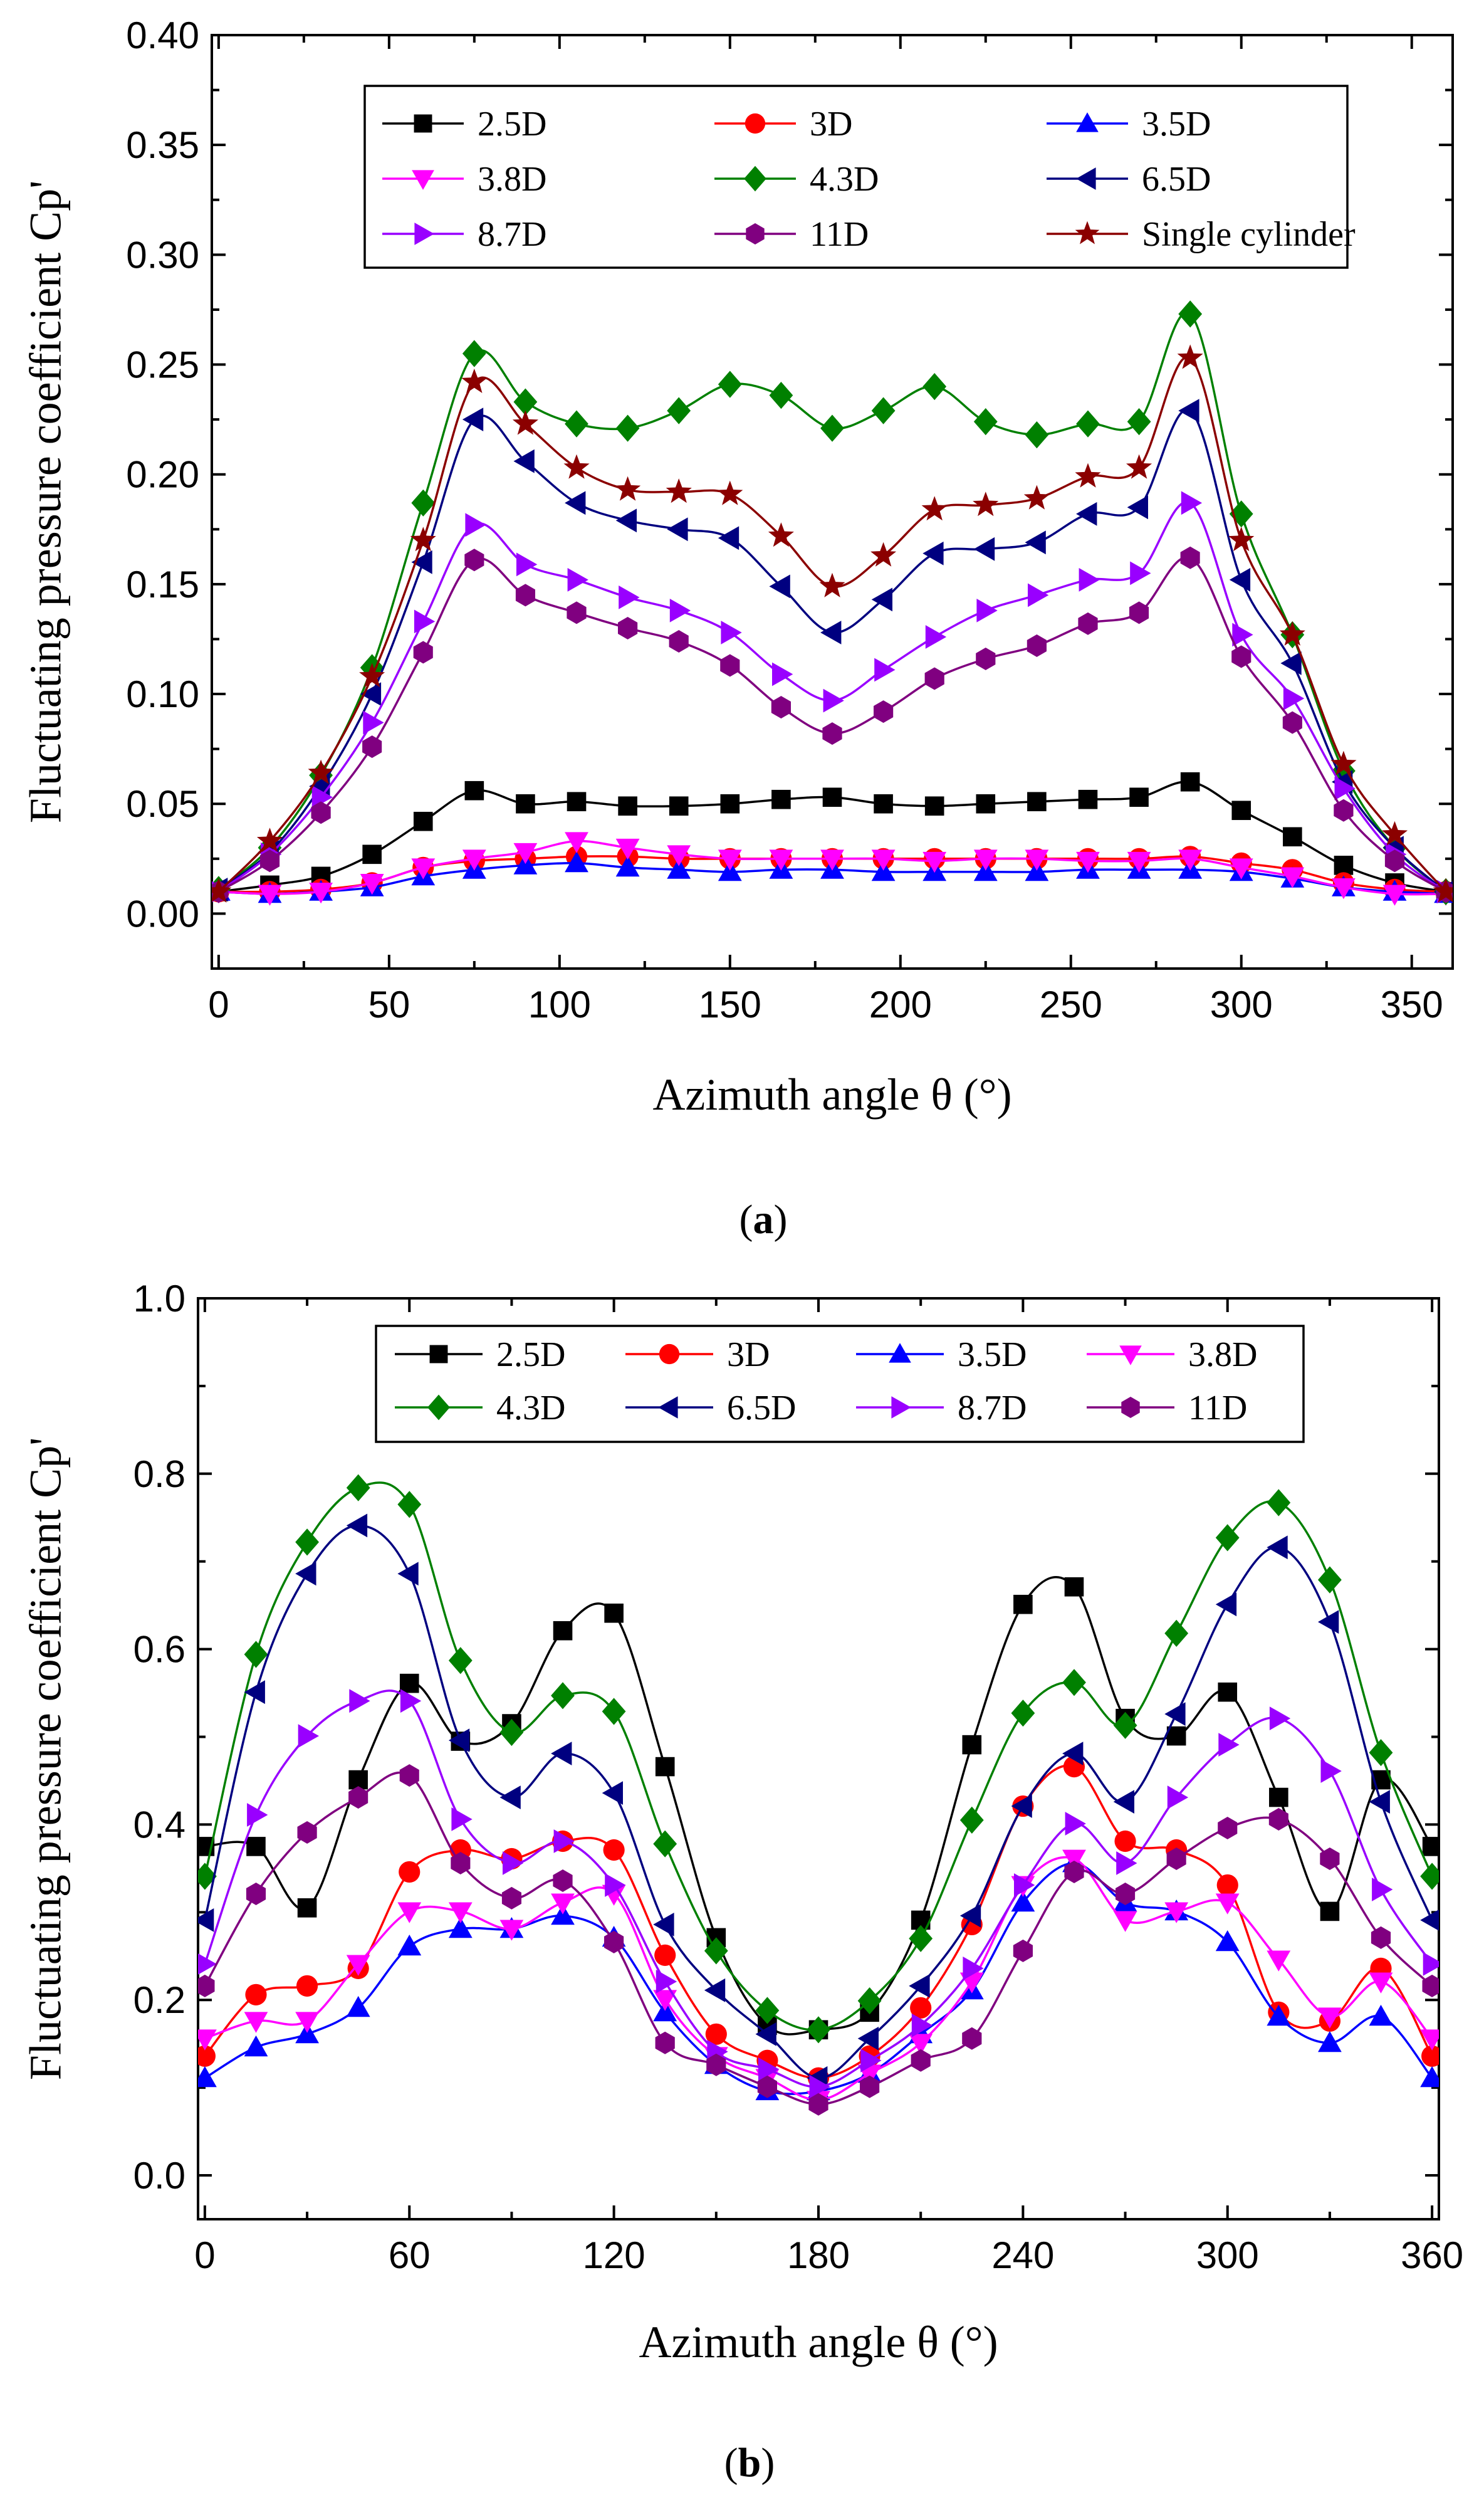  Describe the element at coordinates (614, 2255) in the screenshot. I see `x-tick-label: 120` at that location.